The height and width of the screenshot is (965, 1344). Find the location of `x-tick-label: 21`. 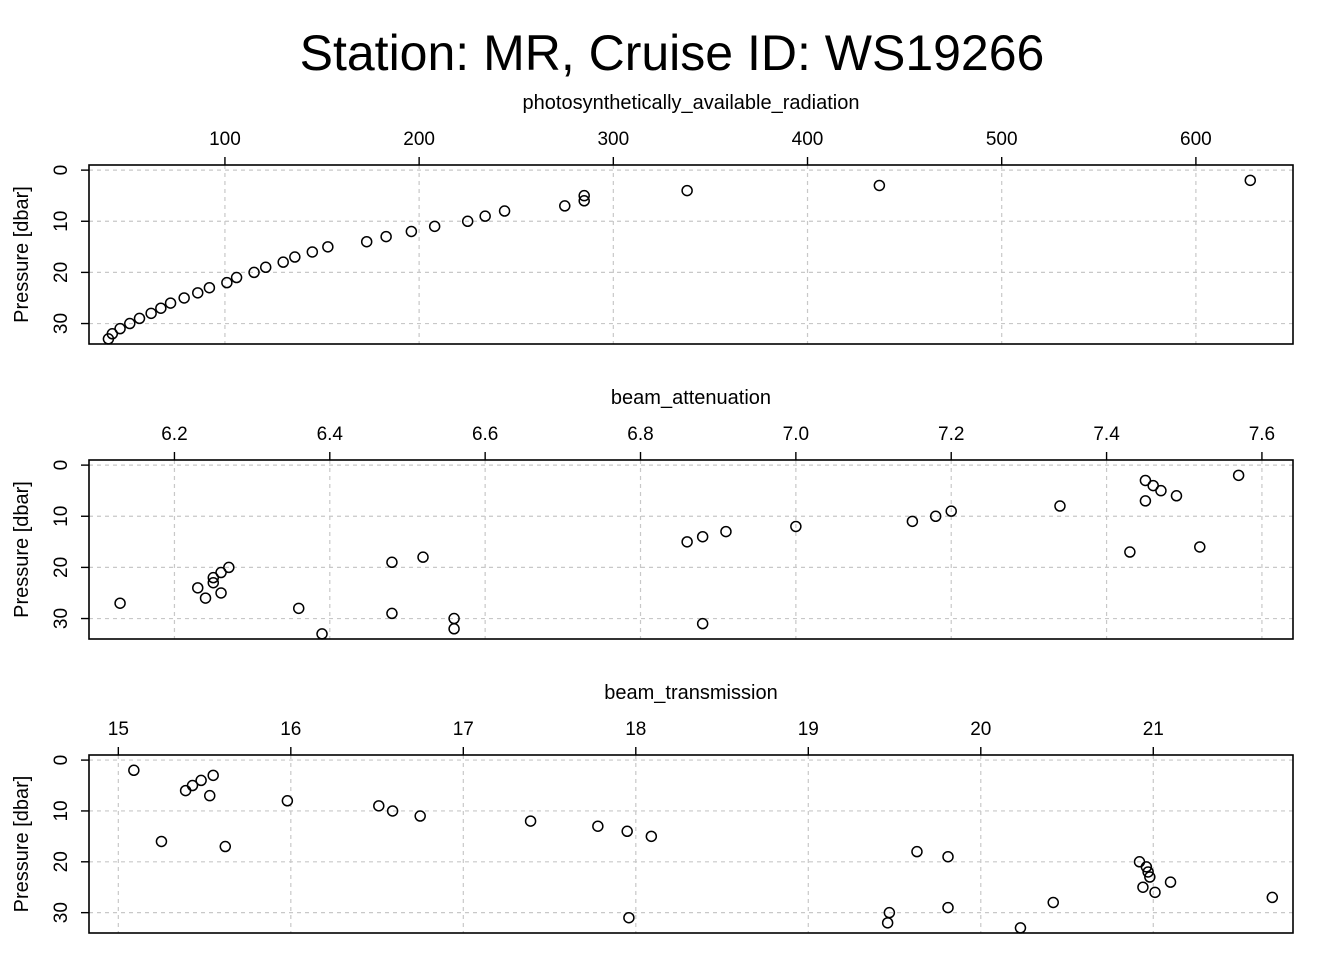

x-tick-label: 21 is located at coordinates (1153, 729).